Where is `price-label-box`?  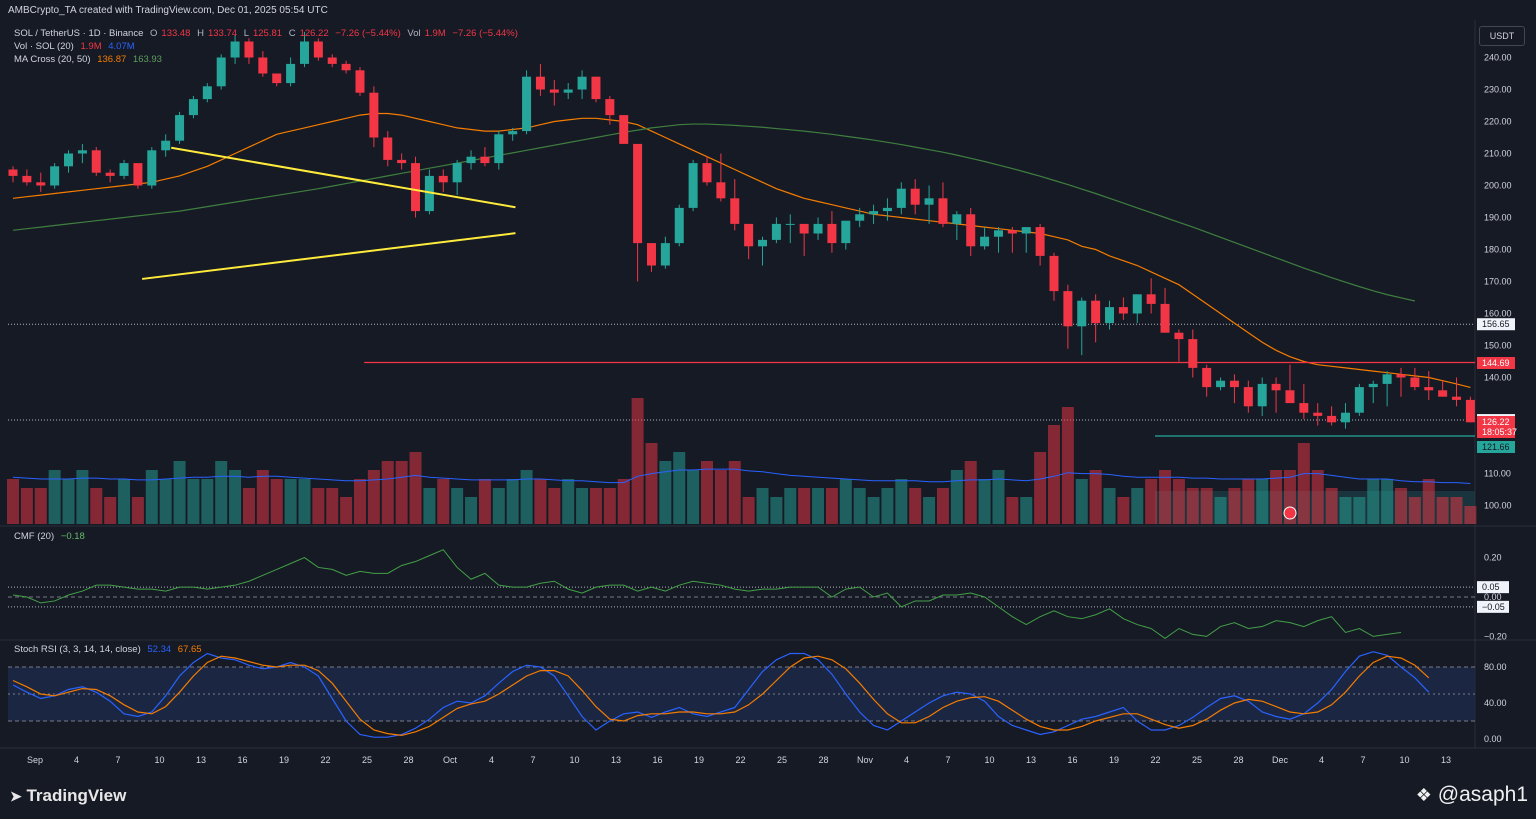 price-label-box is located at coordinates (1496, 432).